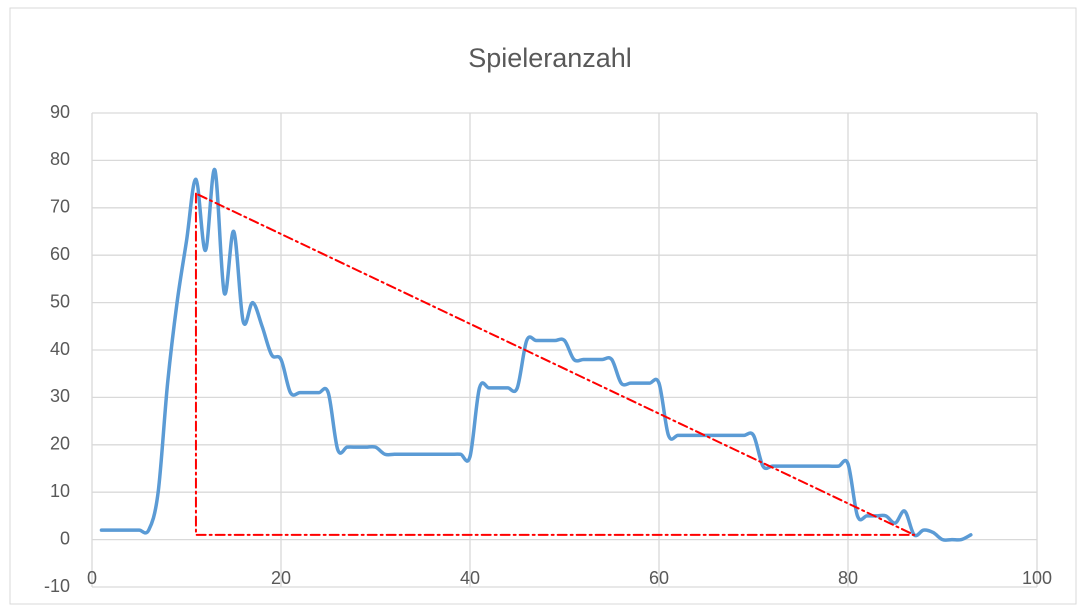 This screenshot has height=610, width=1084. What do you see at coordinates (60, 159) in the screenshot?
I see `y-tick-label: 80` at bounding box center [60, 159].